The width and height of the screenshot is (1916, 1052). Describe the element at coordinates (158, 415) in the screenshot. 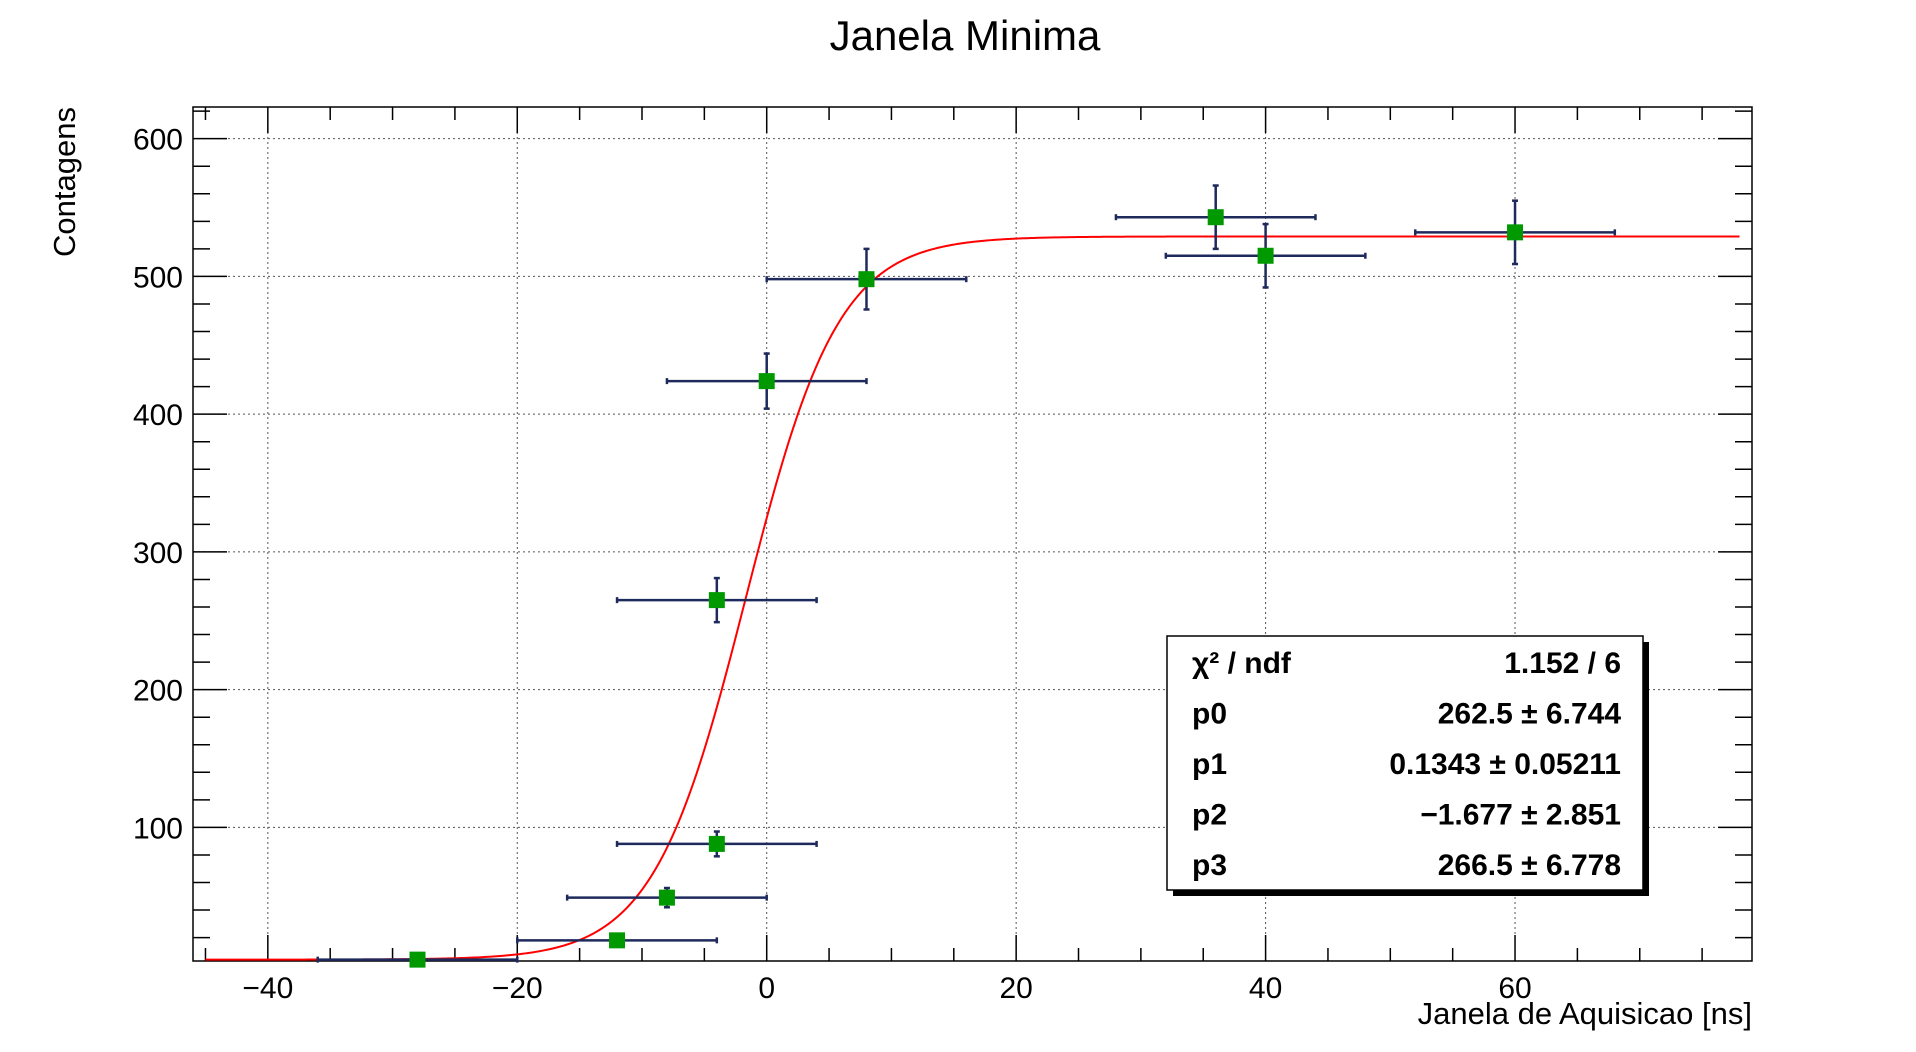

I see `y-tick-label: 400` at that location.